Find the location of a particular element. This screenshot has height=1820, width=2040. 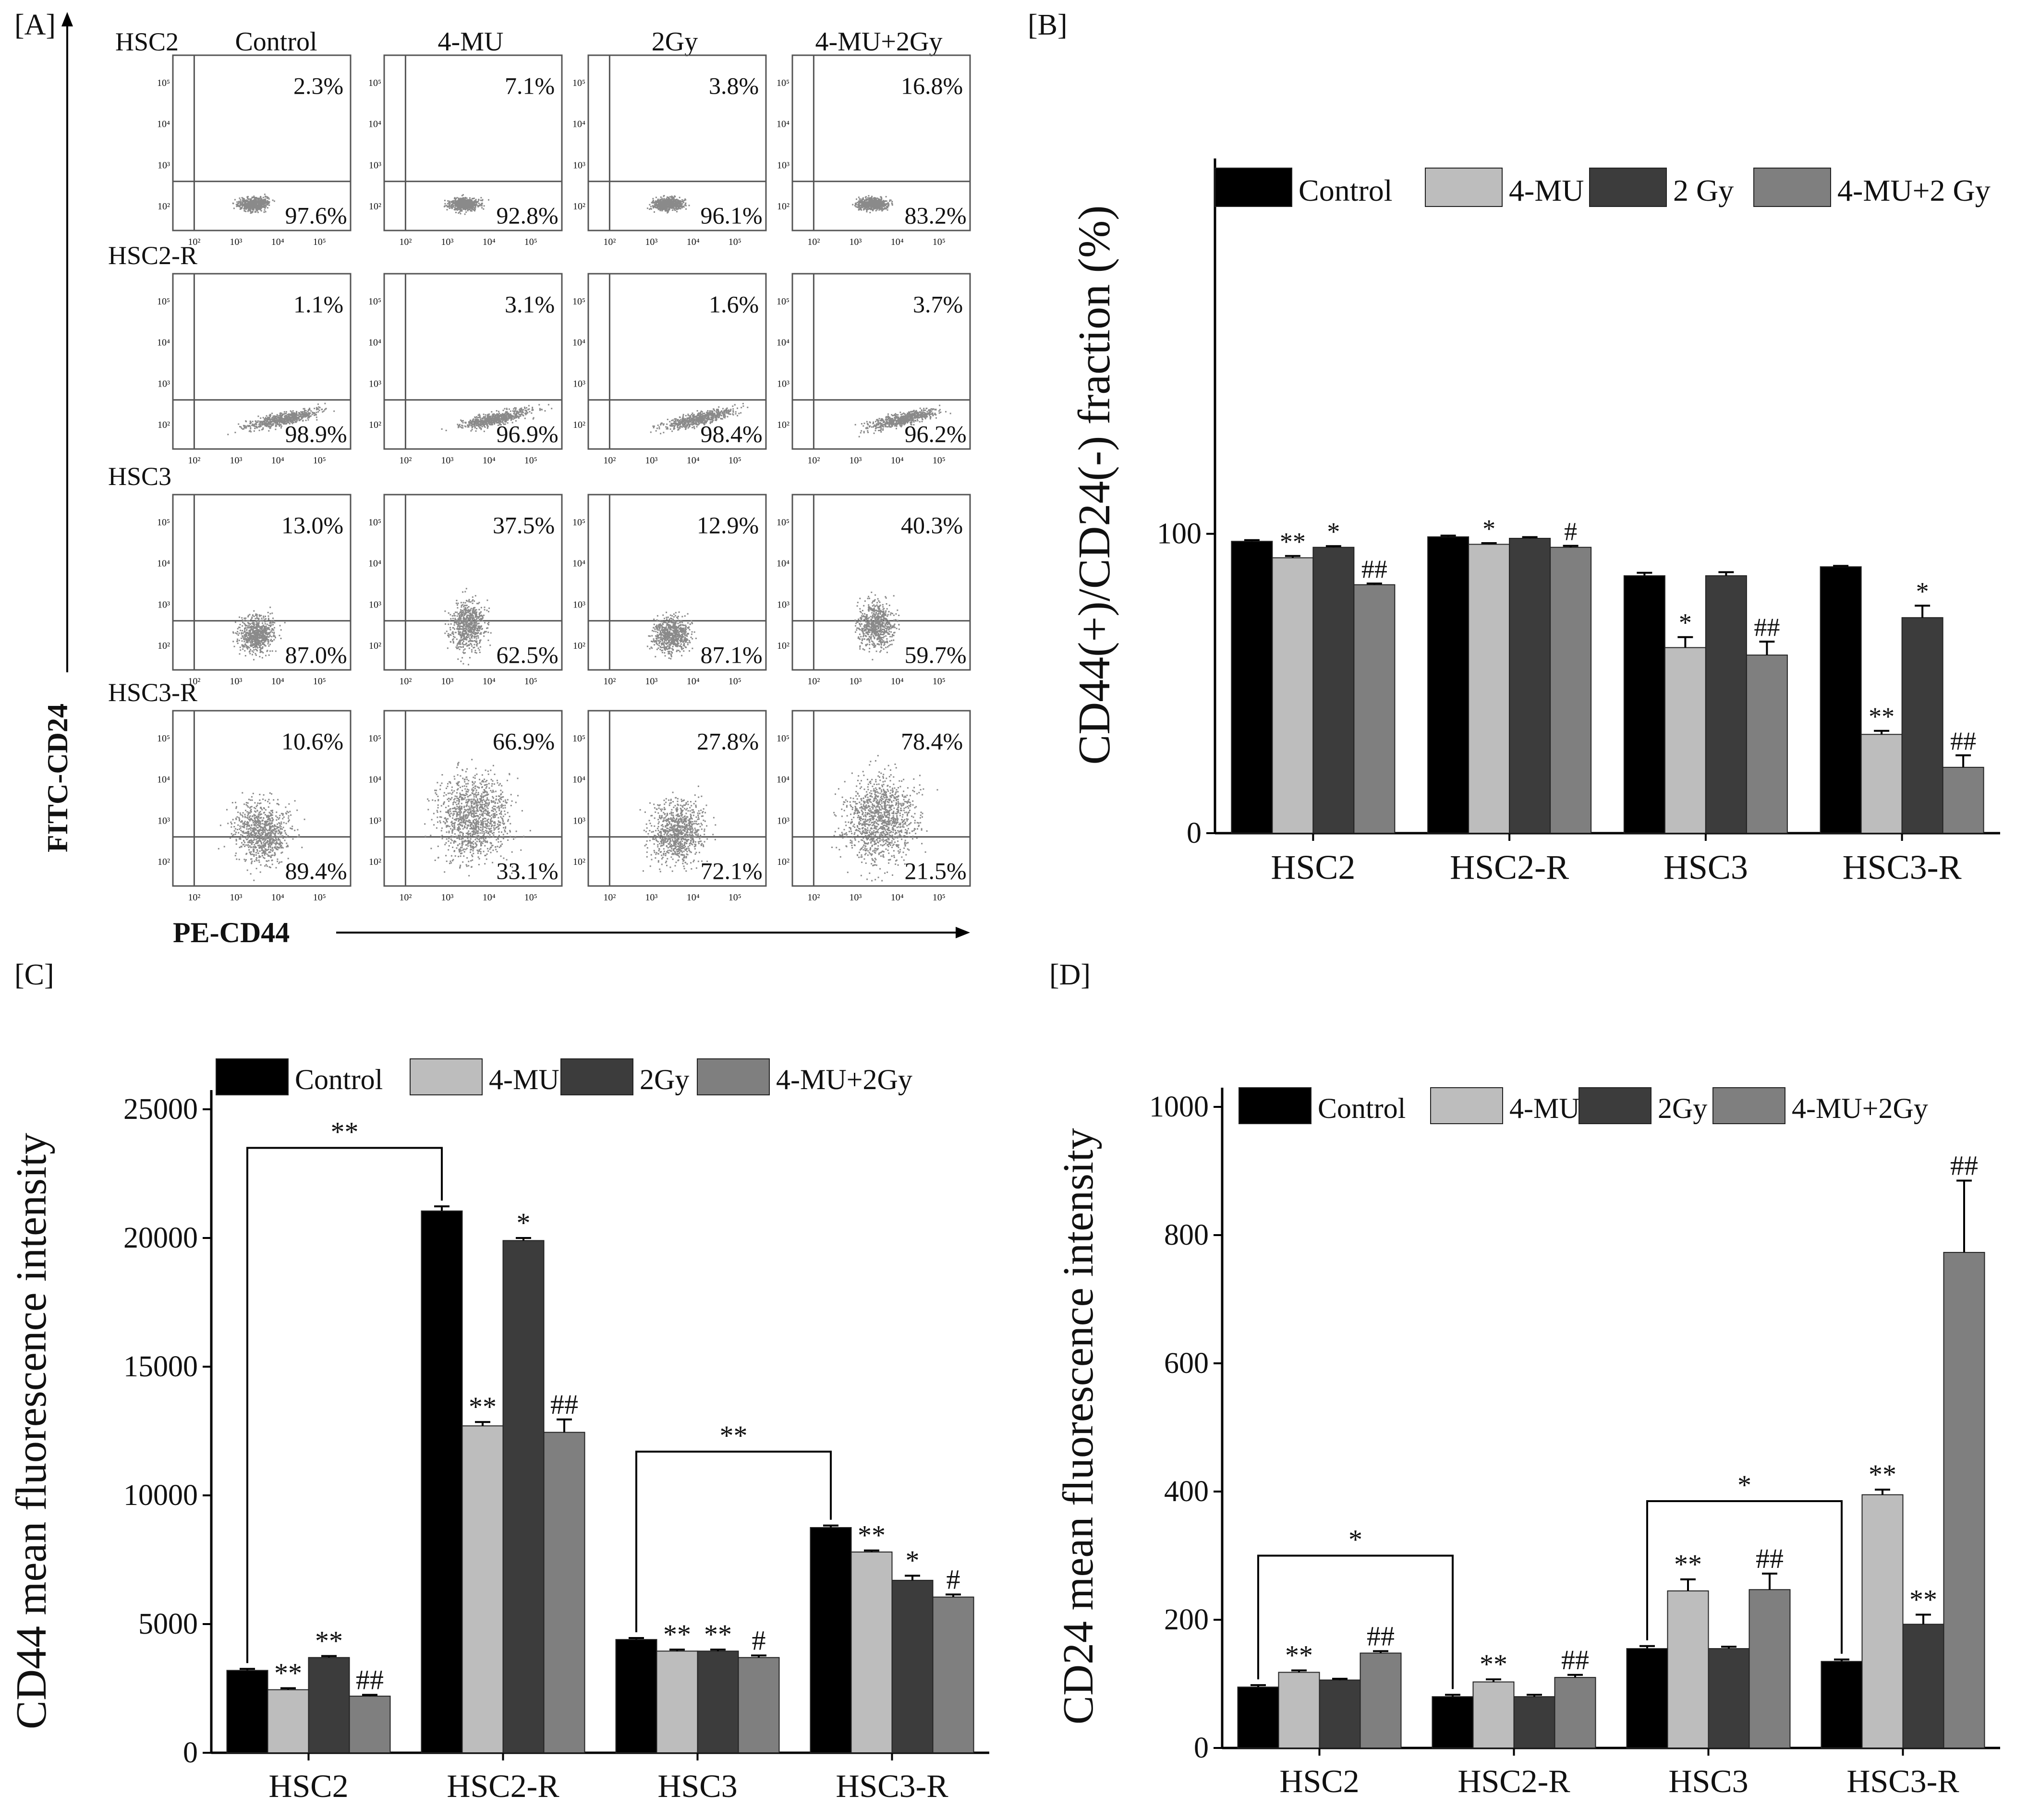

lower-quadrant-percent: 98.9% is located at coordinates (316, 434).